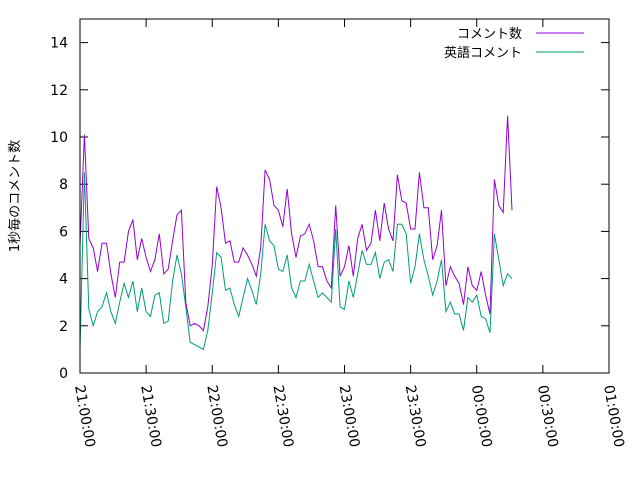  Describe the element at coordinates (84, 416) in the screenshot. I see `x-tick-label: 21:00:00` at that location.